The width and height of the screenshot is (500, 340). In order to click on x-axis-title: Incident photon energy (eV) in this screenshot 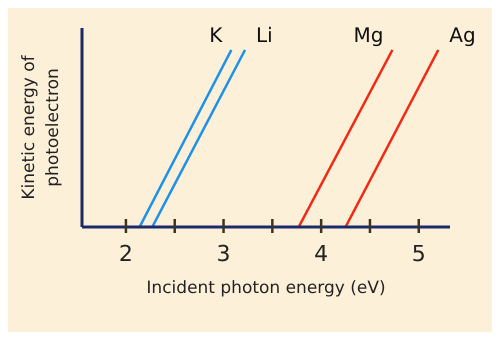, I will do `click(266, 288)`.